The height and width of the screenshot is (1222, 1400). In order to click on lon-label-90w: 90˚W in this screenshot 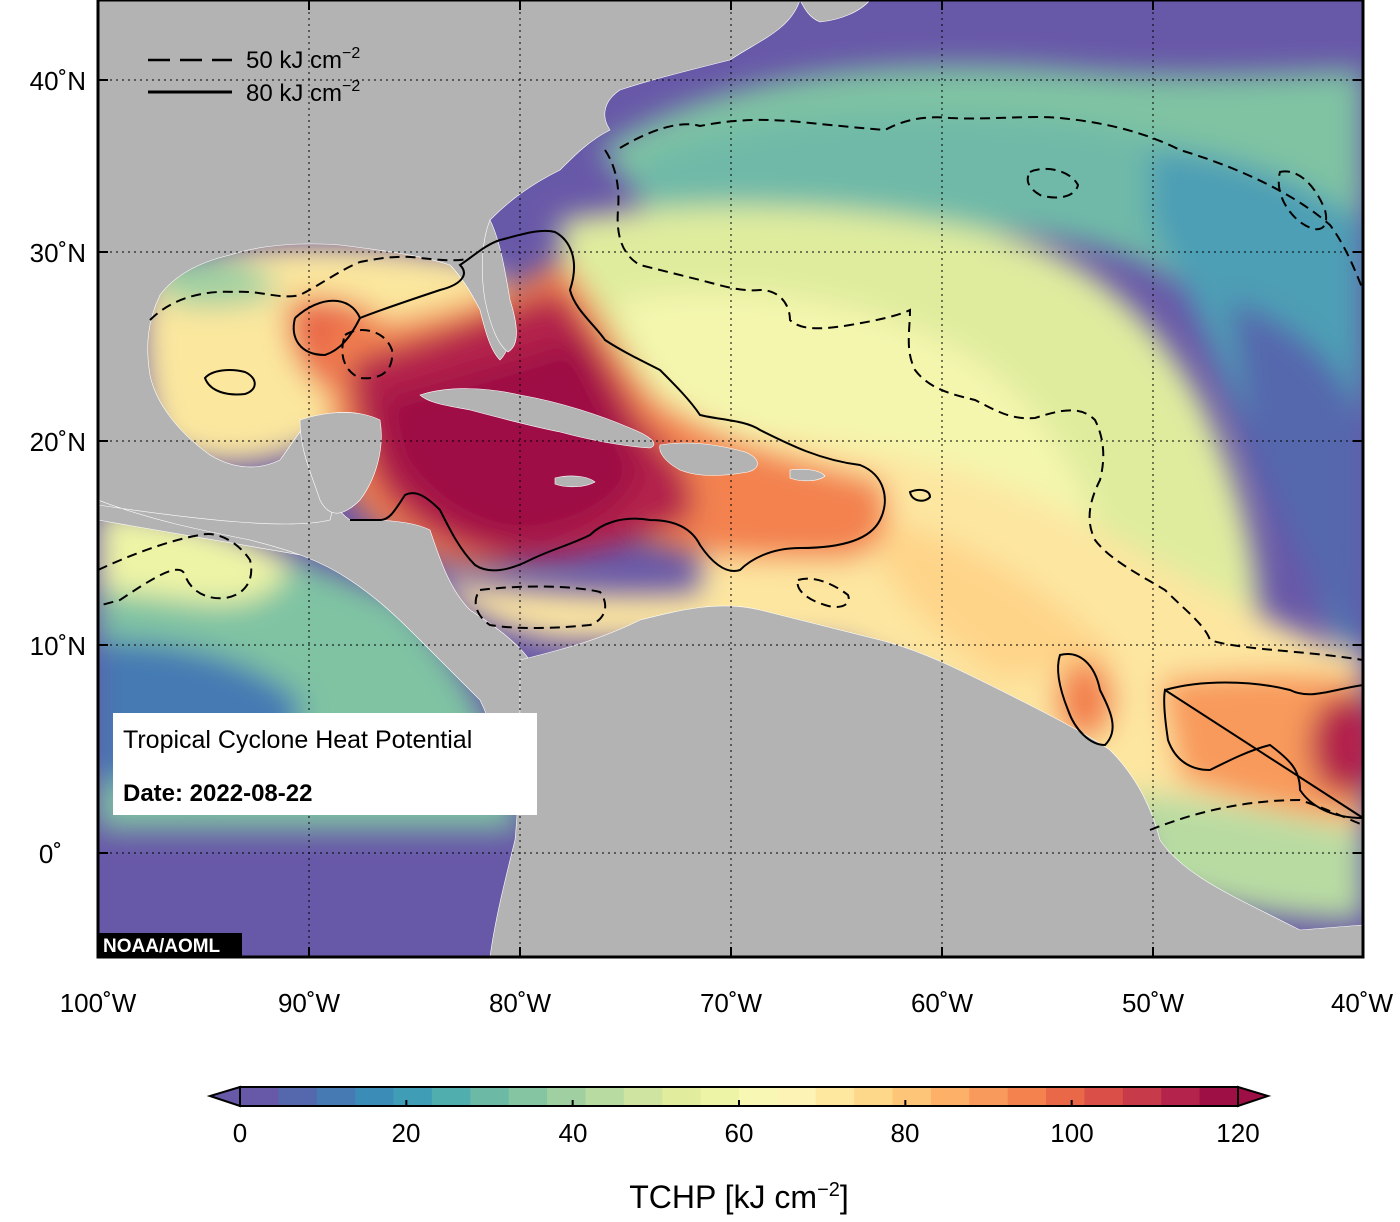, I will do `click(309, 1003)`.